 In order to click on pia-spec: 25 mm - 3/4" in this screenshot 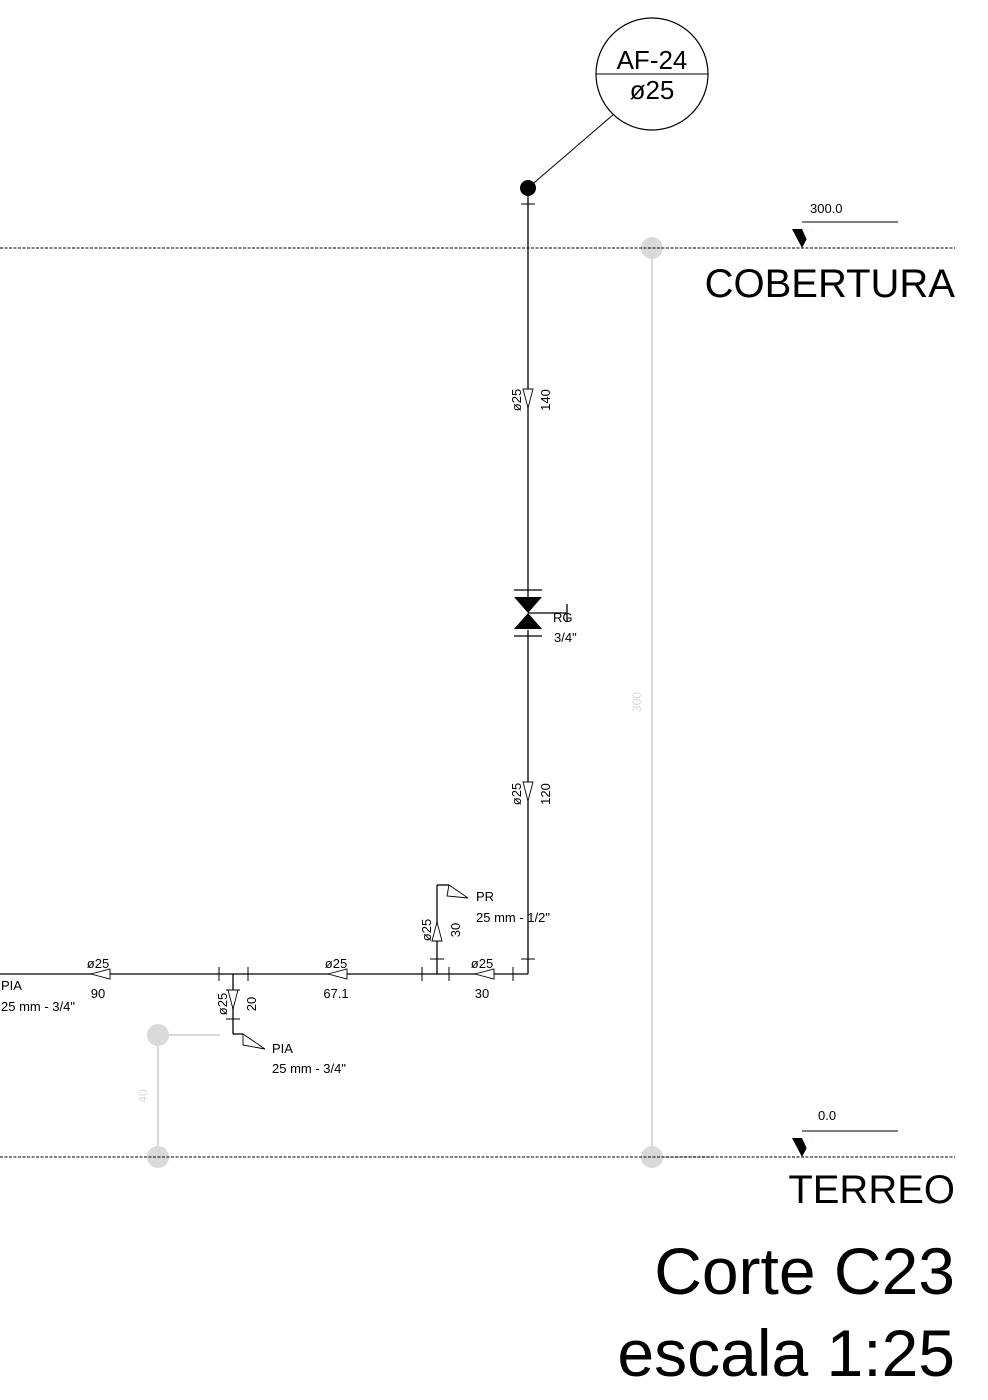, I will do `click(309, 1068)`.